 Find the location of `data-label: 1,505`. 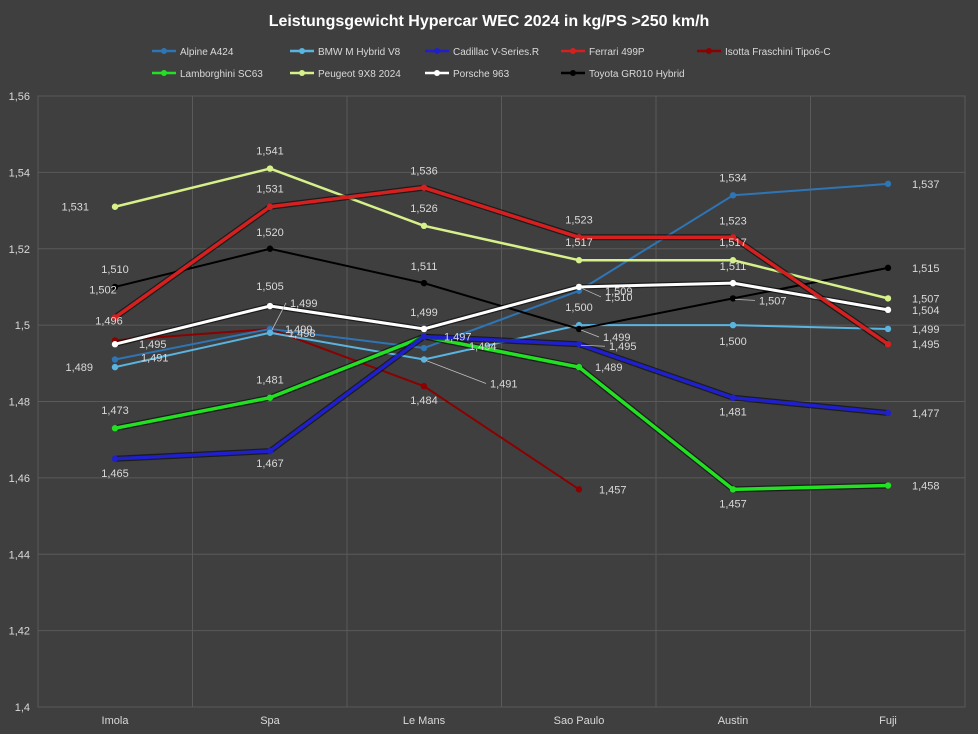

data-label: 1,505 is located at coordinates (270, 287).